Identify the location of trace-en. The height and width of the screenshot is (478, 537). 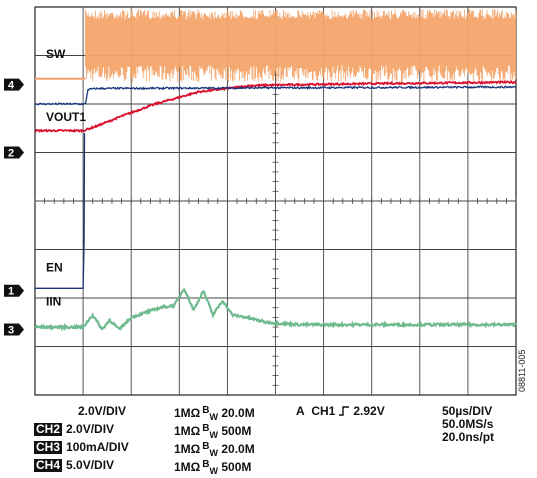
(60, 211).